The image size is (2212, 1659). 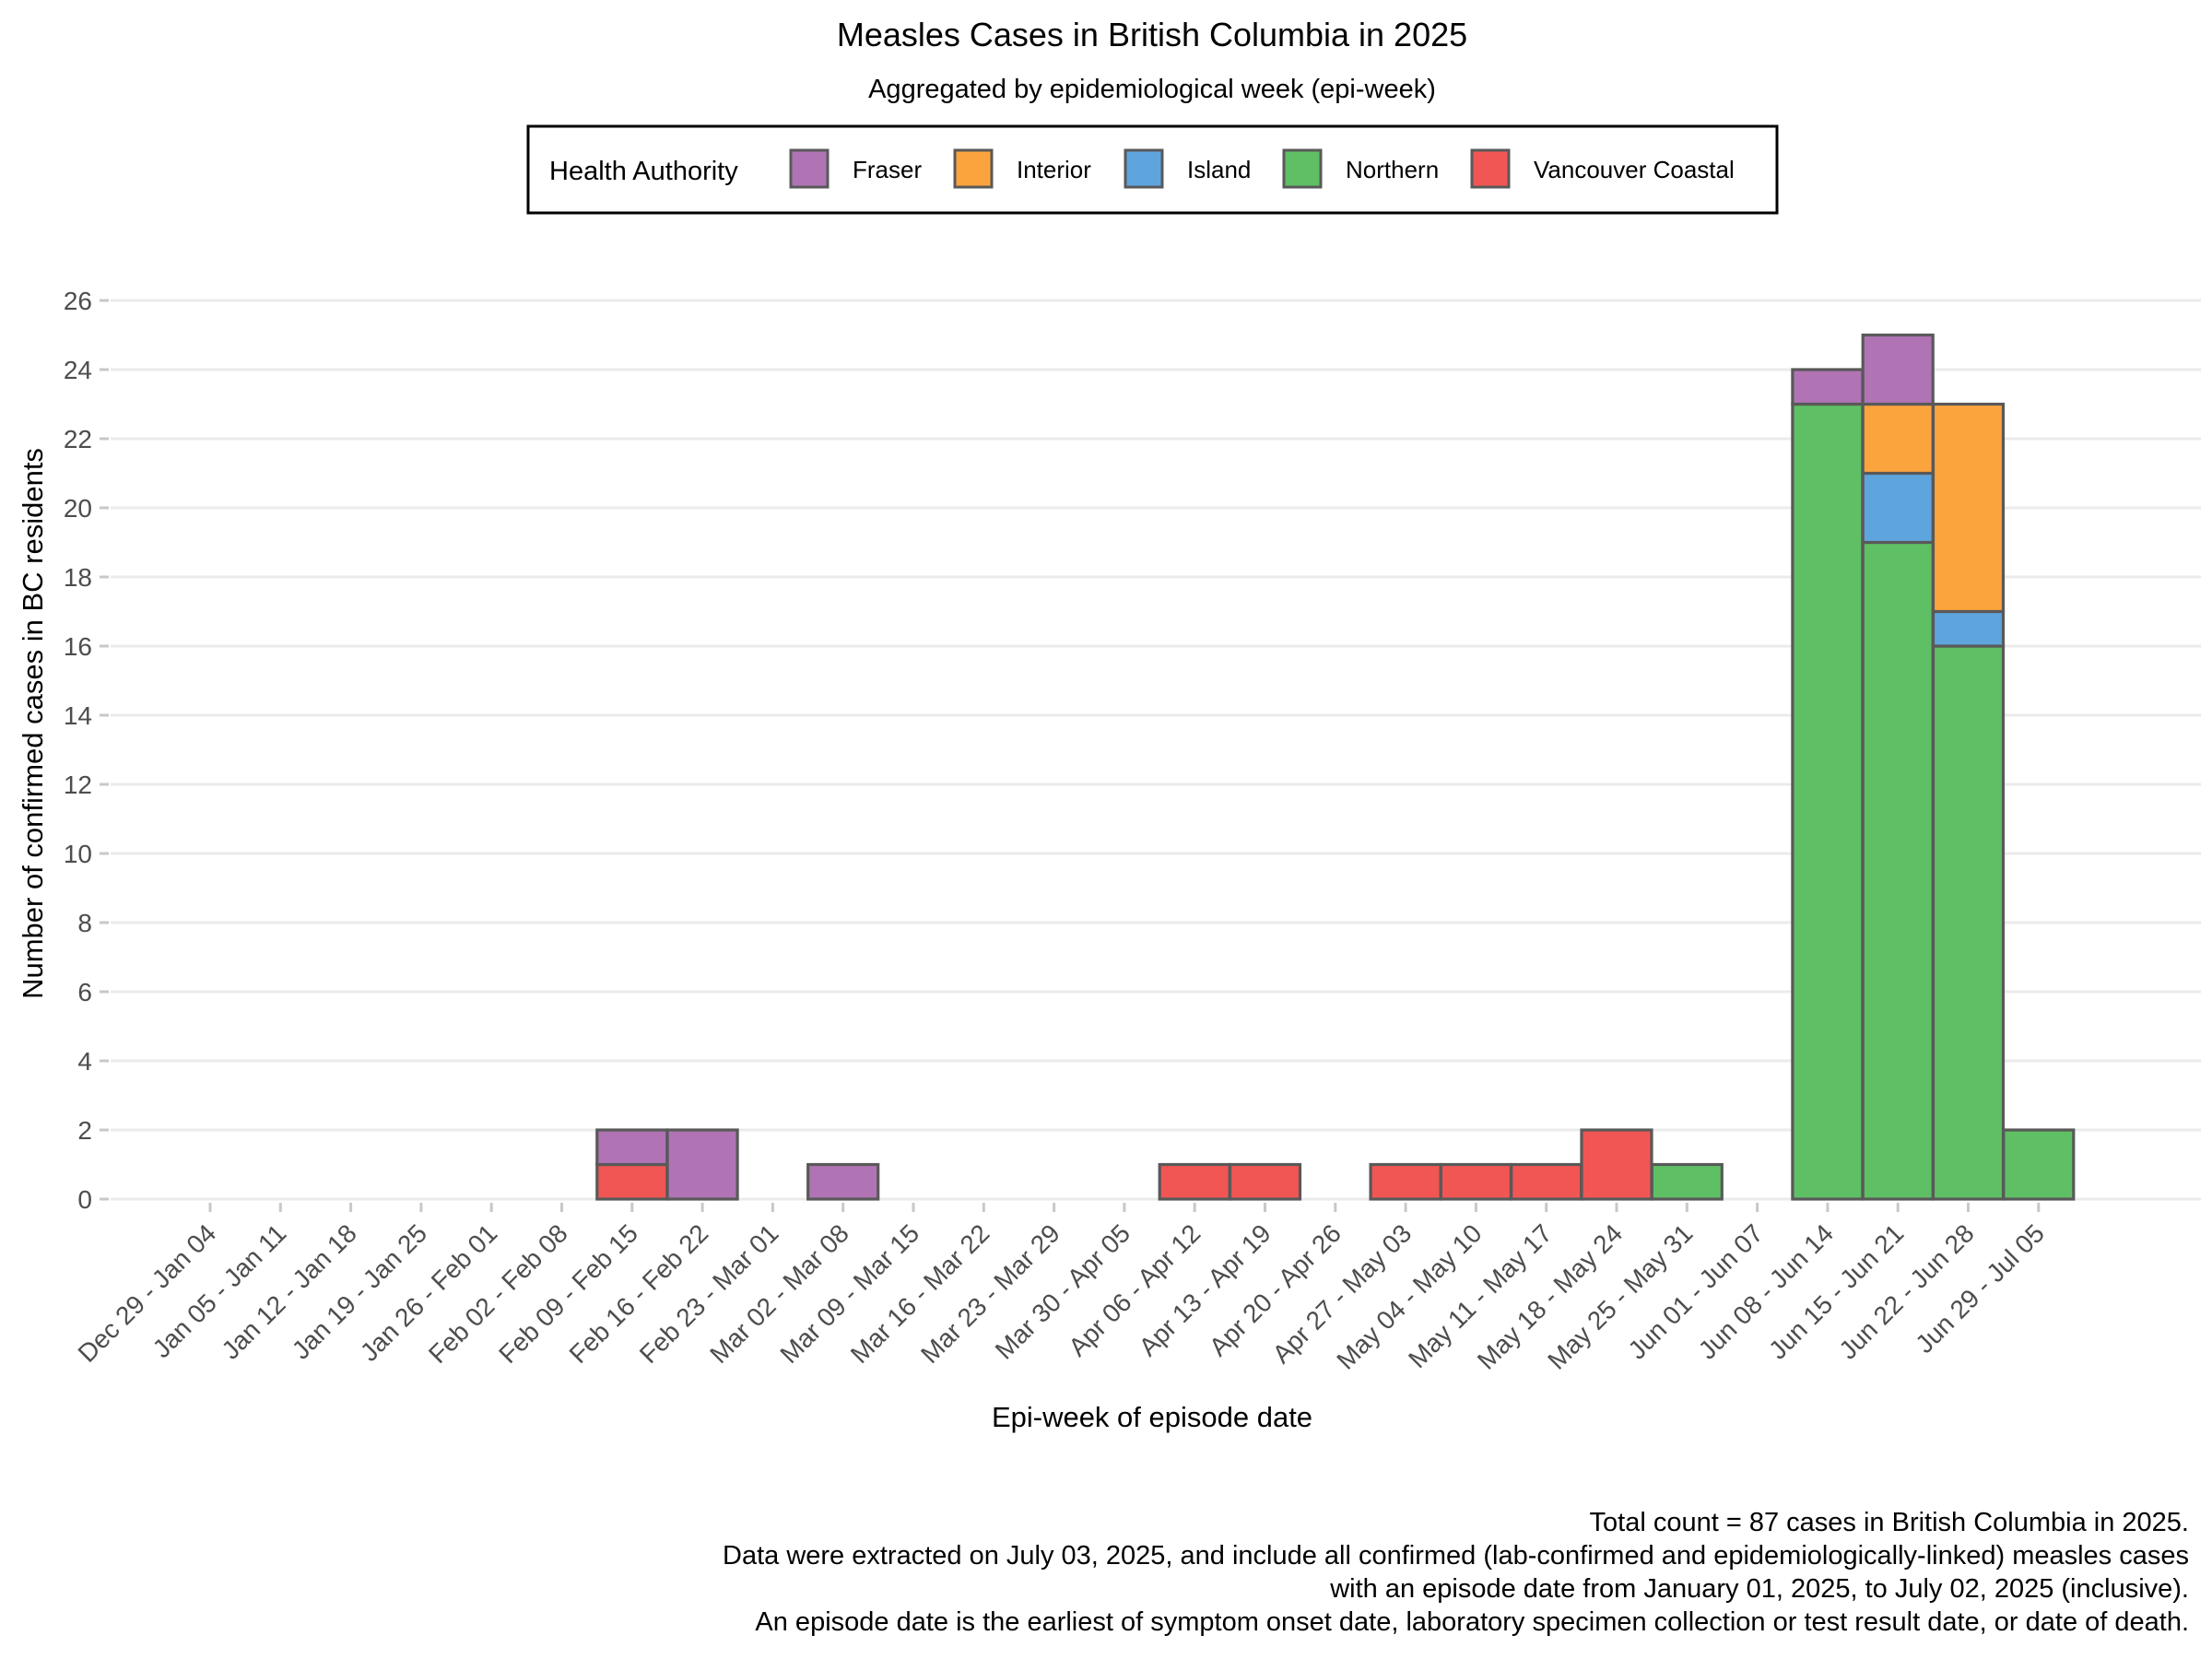 I want to click on y-tick-label: 14, so click(x=78, y=715).